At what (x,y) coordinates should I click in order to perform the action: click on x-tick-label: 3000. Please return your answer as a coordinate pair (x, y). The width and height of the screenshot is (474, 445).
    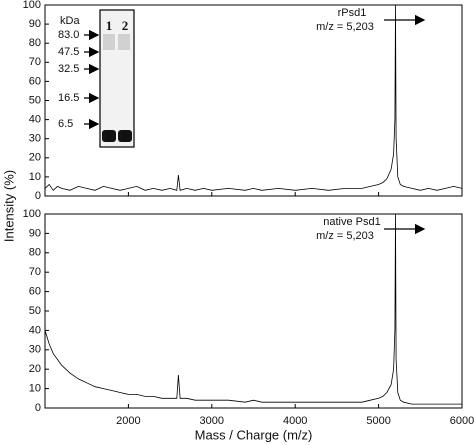
    Looking at the image, I should click on (212, 421).